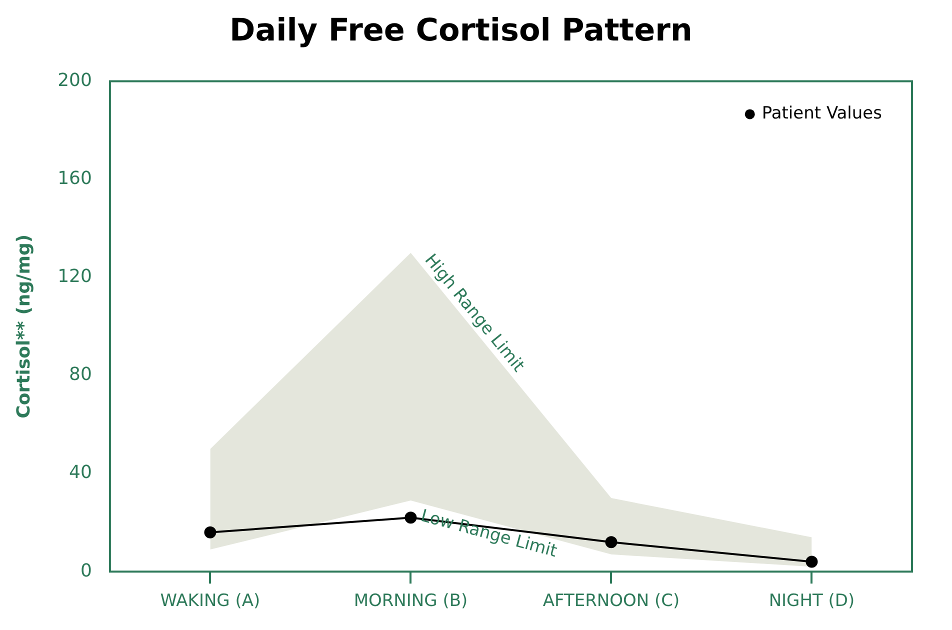 Image resolution: width=952 pixels, height=630 pixels. I want to click on y-tick-label: 200, so click(75, 80).